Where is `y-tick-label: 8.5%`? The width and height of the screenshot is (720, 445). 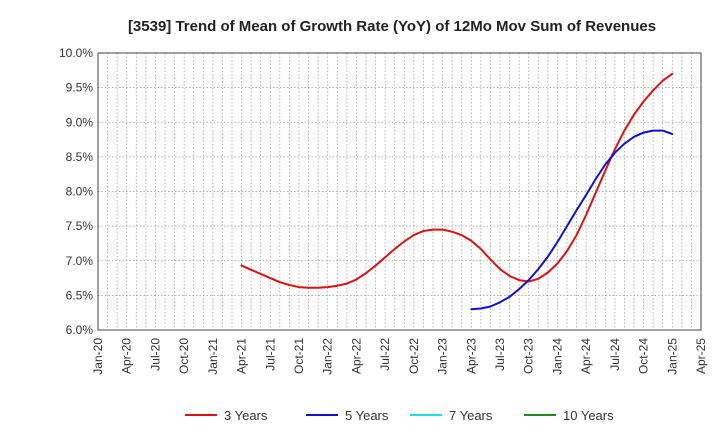 y-tick-label: 8.5% is located at coordinates (80, 157).